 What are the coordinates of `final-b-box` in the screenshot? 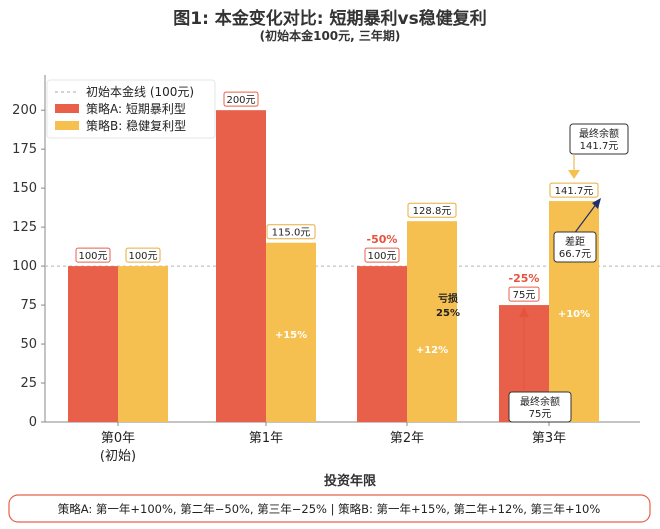 It's located at (599, 139).